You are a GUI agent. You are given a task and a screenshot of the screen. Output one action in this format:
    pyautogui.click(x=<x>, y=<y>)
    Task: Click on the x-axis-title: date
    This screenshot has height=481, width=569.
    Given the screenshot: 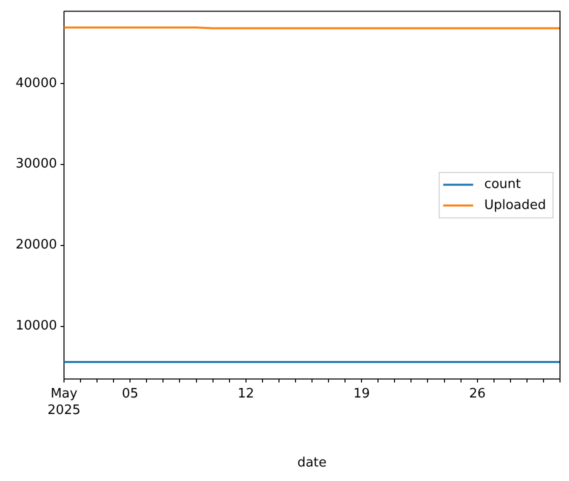 What is the action you would take?
    pyautogui.click(x=312, y=463)
    